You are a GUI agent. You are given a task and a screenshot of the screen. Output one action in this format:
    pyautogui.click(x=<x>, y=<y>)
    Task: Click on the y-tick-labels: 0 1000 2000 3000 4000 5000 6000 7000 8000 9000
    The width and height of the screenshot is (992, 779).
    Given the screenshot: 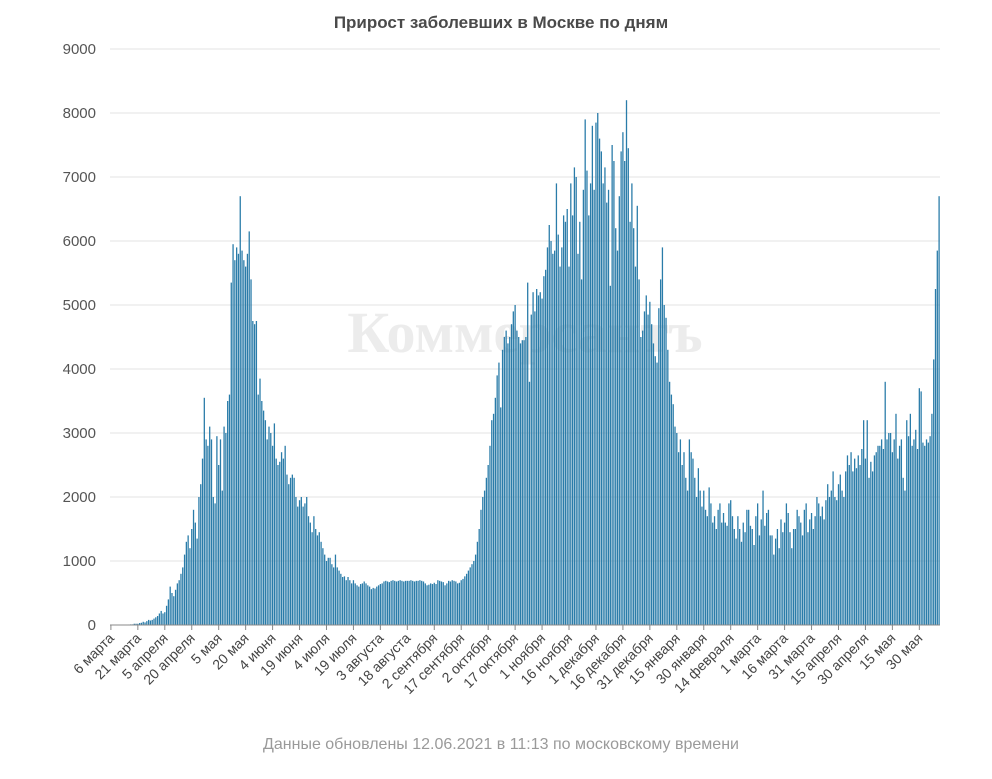 What is the action you would take?
    pyautogui.click(x=79, y=337)
    